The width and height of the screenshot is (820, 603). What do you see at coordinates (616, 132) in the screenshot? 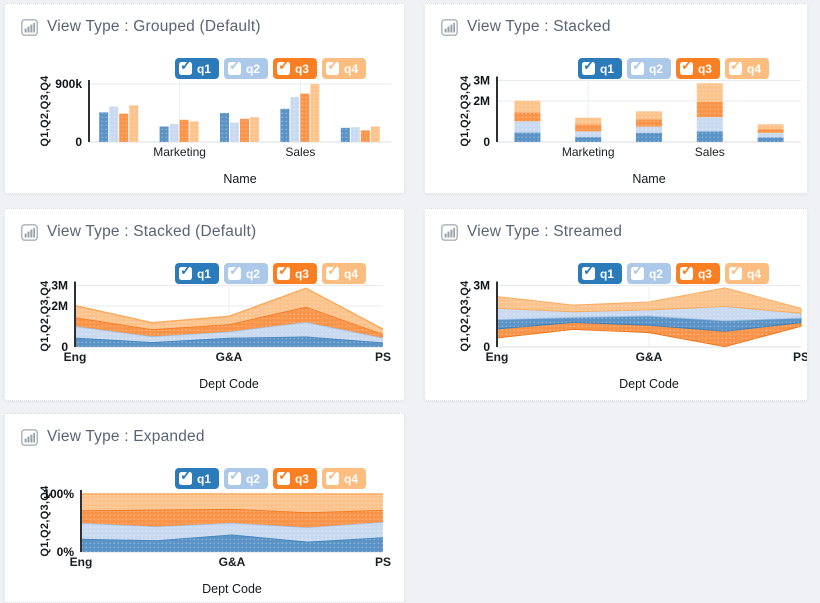
I see `chart-canvas: 0 2M 3M Marketing Sales Name` at bounding box center [616, 132].